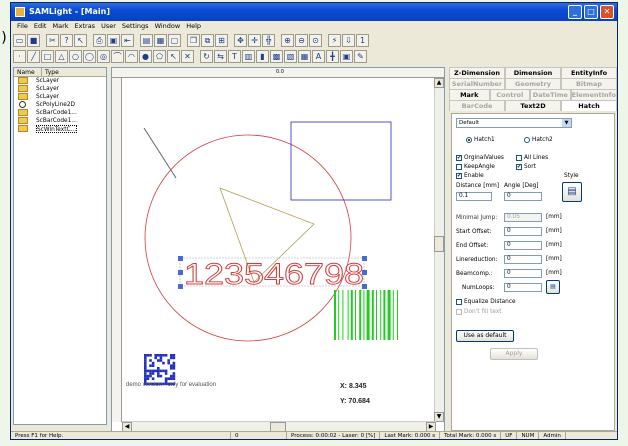  I want to click on hatch-style-button: ▤, so click(572, 192).